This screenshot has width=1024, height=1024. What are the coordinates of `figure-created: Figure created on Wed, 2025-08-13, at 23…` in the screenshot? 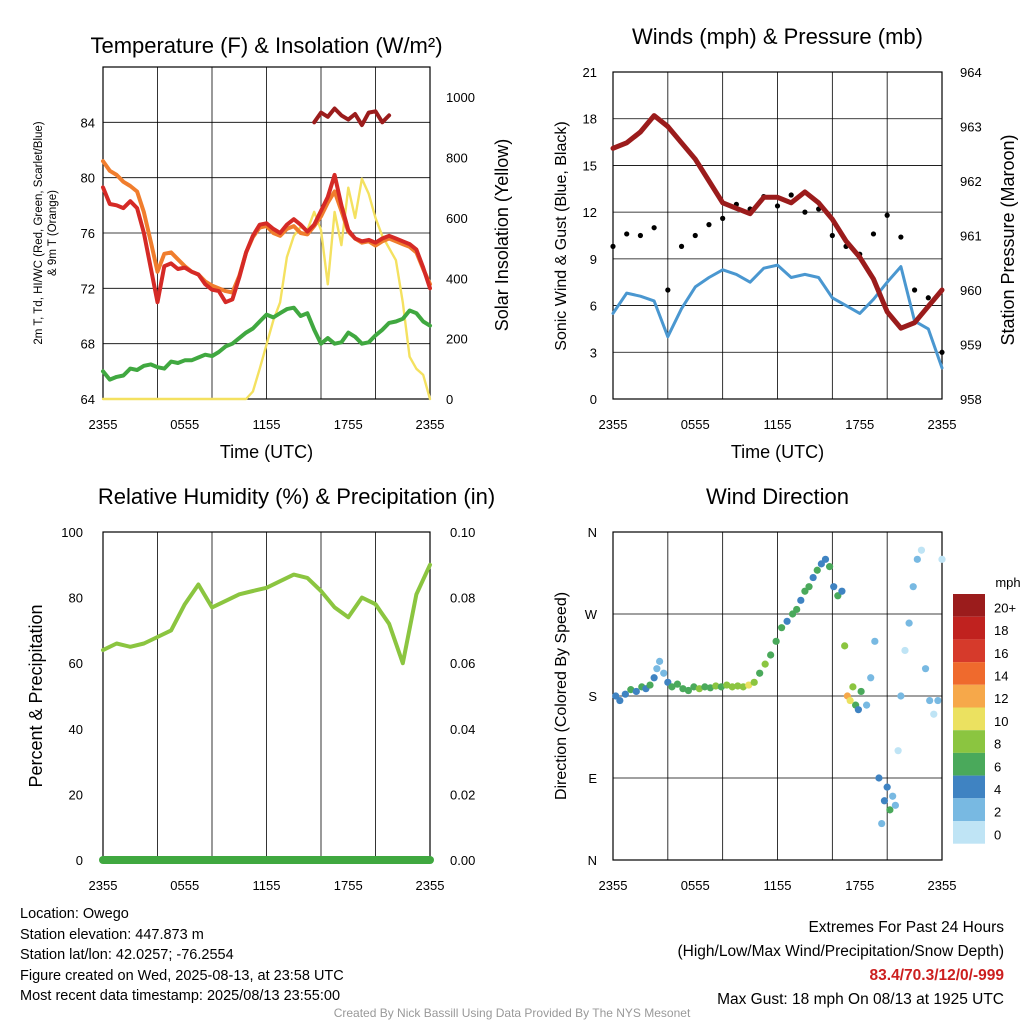 It's located at (182, 975).